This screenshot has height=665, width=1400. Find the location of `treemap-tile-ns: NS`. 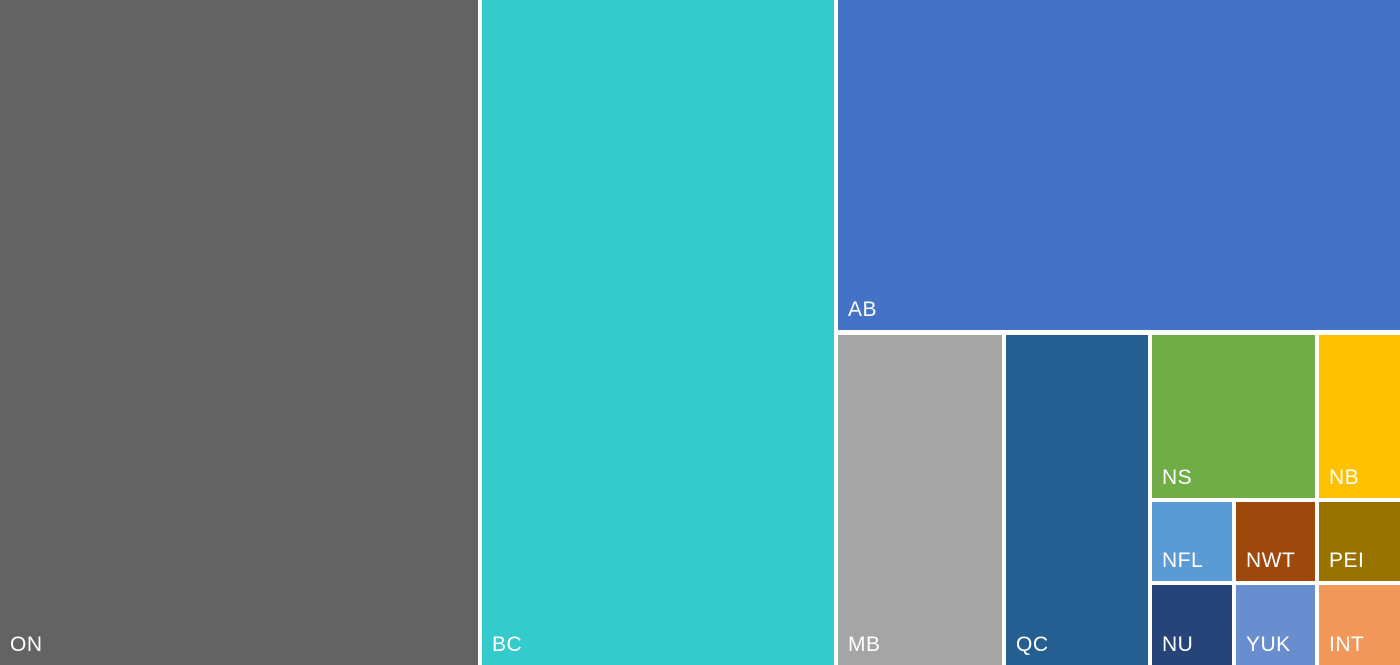

treemap-tile-ns: NS is located at coordinates (1233, 416).